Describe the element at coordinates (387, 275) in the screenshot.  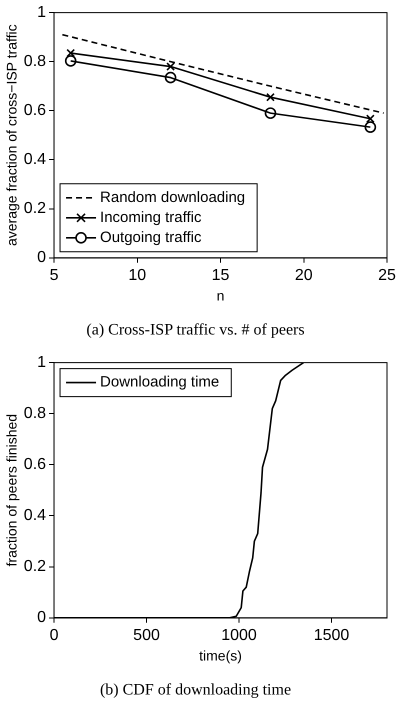
I see `x-tick-label: 25` at that location.